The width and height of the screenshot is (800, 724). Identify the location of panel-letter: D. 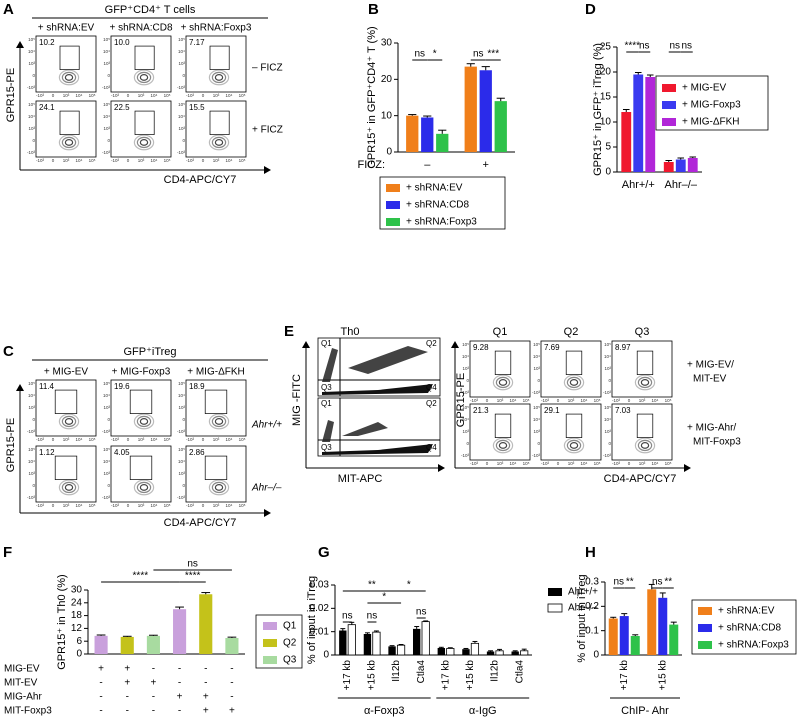
(590, 9).